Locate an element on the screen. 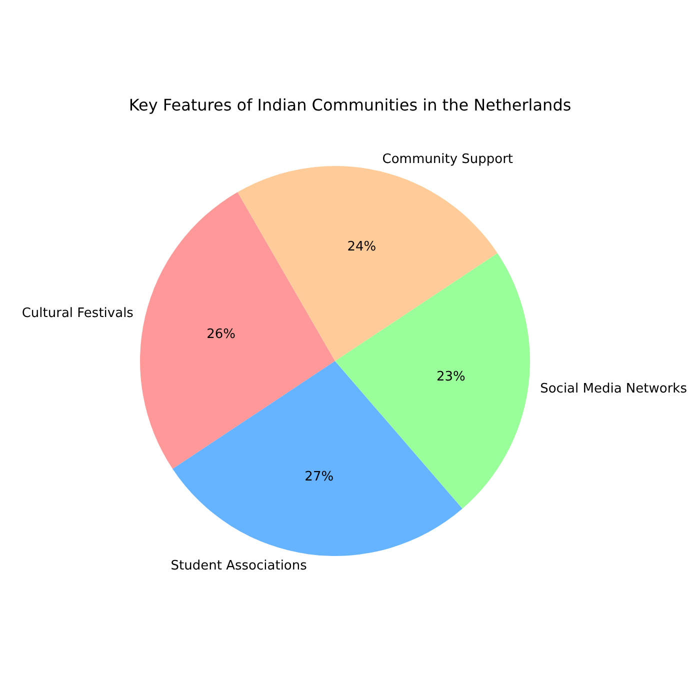 The image size is (700, 700). data-label: 24% is located at coordinates (361, 247).